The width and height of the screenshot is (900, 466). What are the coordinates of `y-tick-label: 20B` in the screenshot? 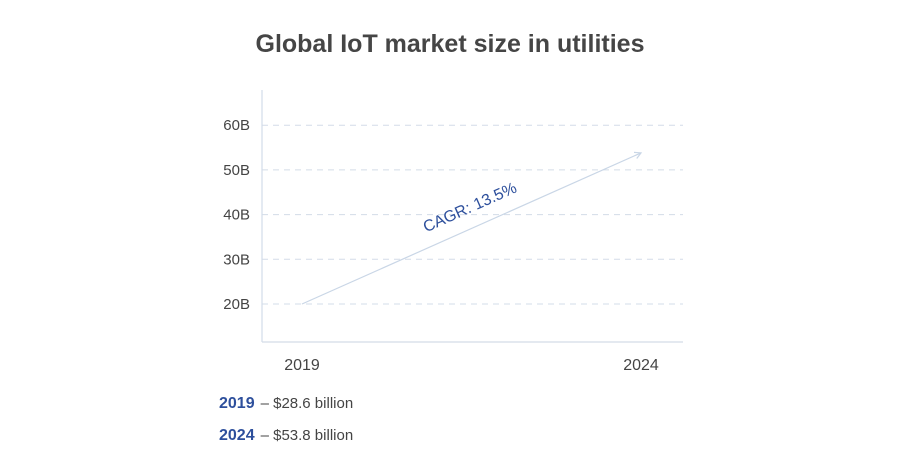 It's located at (236, 304).